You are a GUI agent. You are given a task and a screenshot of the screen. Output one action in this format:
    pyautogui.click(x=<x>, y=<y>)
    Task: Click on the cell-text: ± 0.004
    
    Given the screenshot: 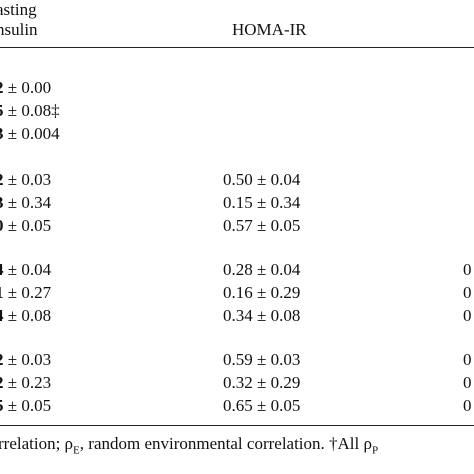 What is the action you would take?
    pyautogui.click(x=31, y=133)
    